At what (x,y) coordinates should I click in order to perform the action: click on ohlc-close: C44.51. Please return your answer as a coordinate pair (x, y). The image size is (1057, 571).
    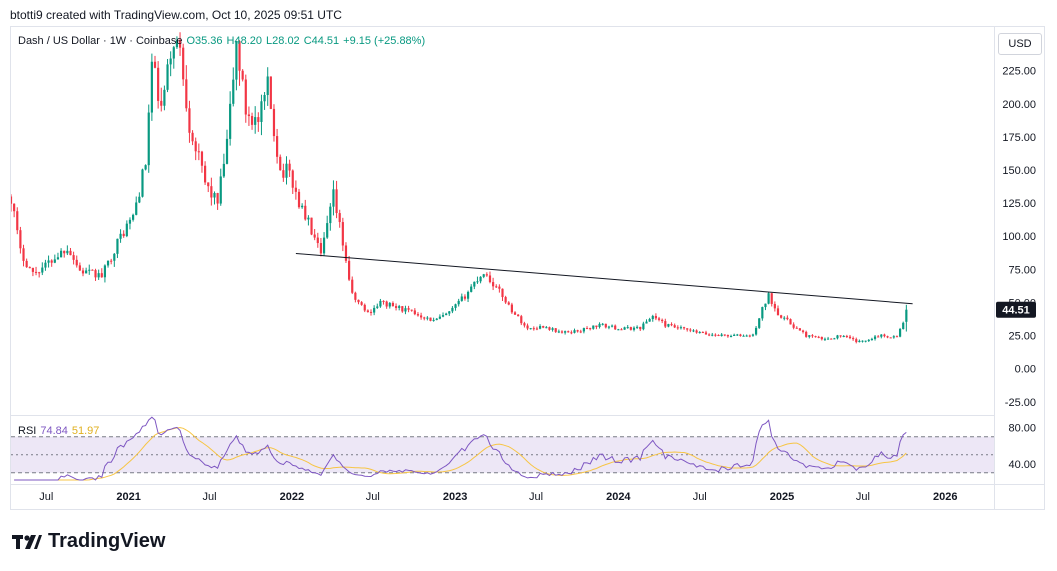
    Looking at the image, I should click on (321, 41).